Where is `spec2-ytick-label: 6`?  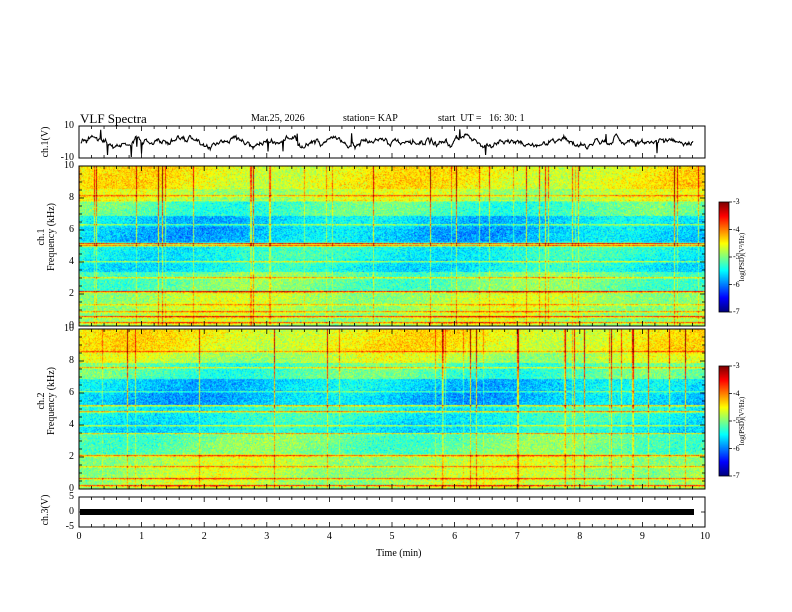
spec2-ytick-label: 6 is located at coordinates (71, 392).